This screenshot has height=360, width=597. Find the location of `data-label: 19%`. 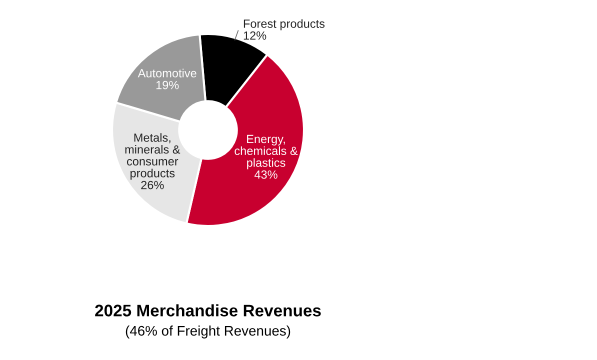

data-label: 19% is located at coordinates (167, 85).